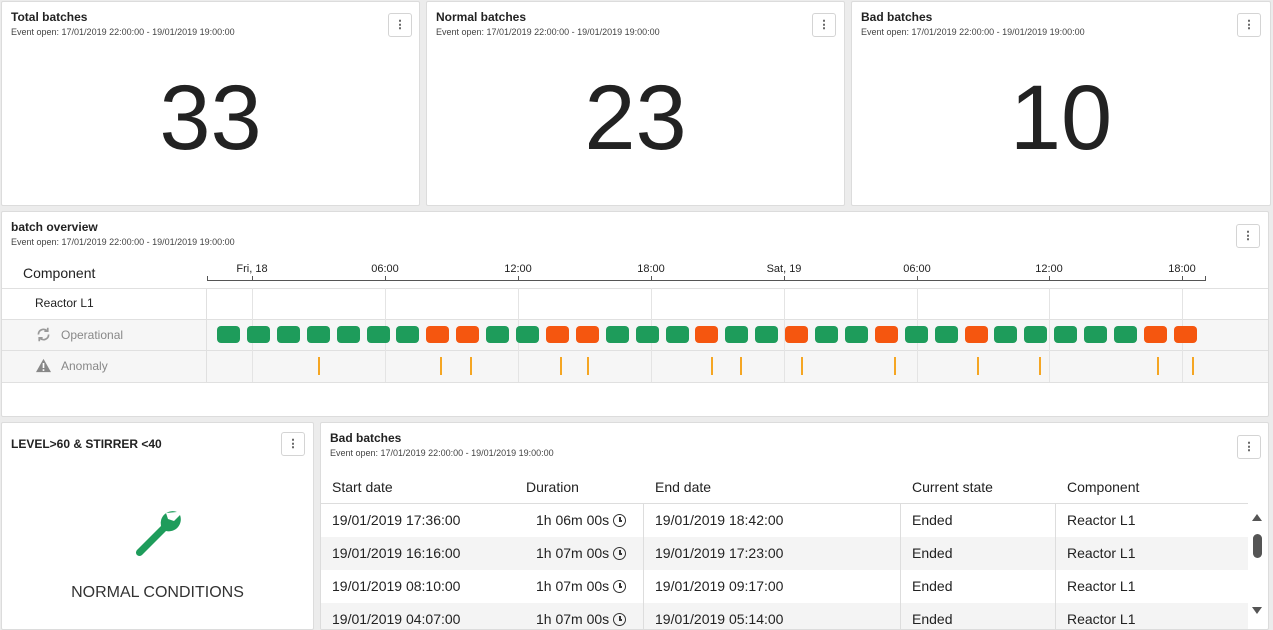 This screenshot has width=1273, height=630. What do you see at coordinates (1257, 610) in the screenshot?
I see `scroll-down-icon` at bounding box center [1257, 610].